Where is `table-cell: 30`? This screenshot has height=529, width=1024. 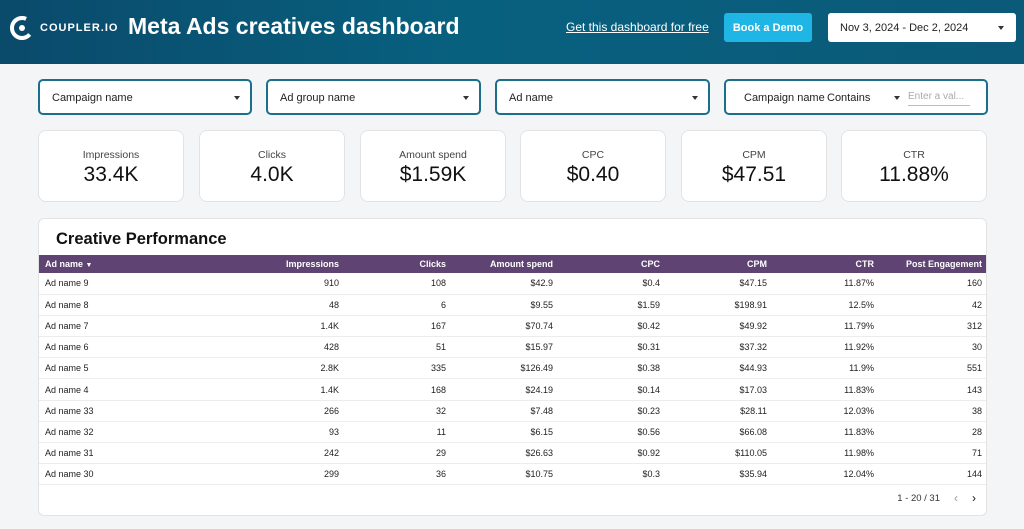
table-cell: 30 is located at coordinates (976, 347).